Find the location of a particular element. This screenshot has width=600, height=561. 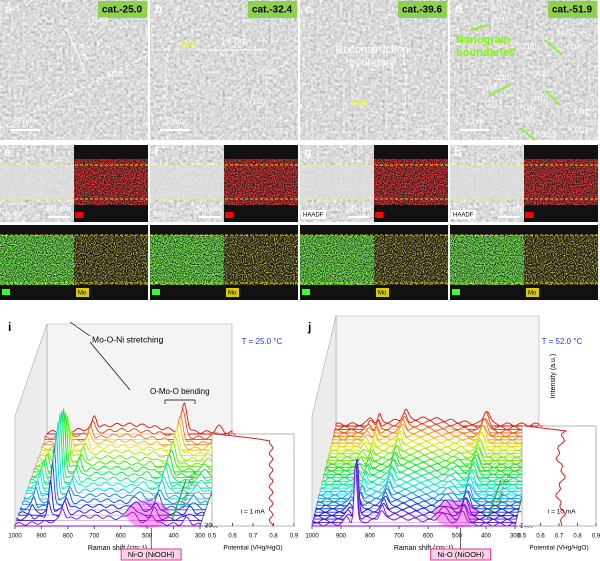

potential-curve is located at coordinates (244, 480).